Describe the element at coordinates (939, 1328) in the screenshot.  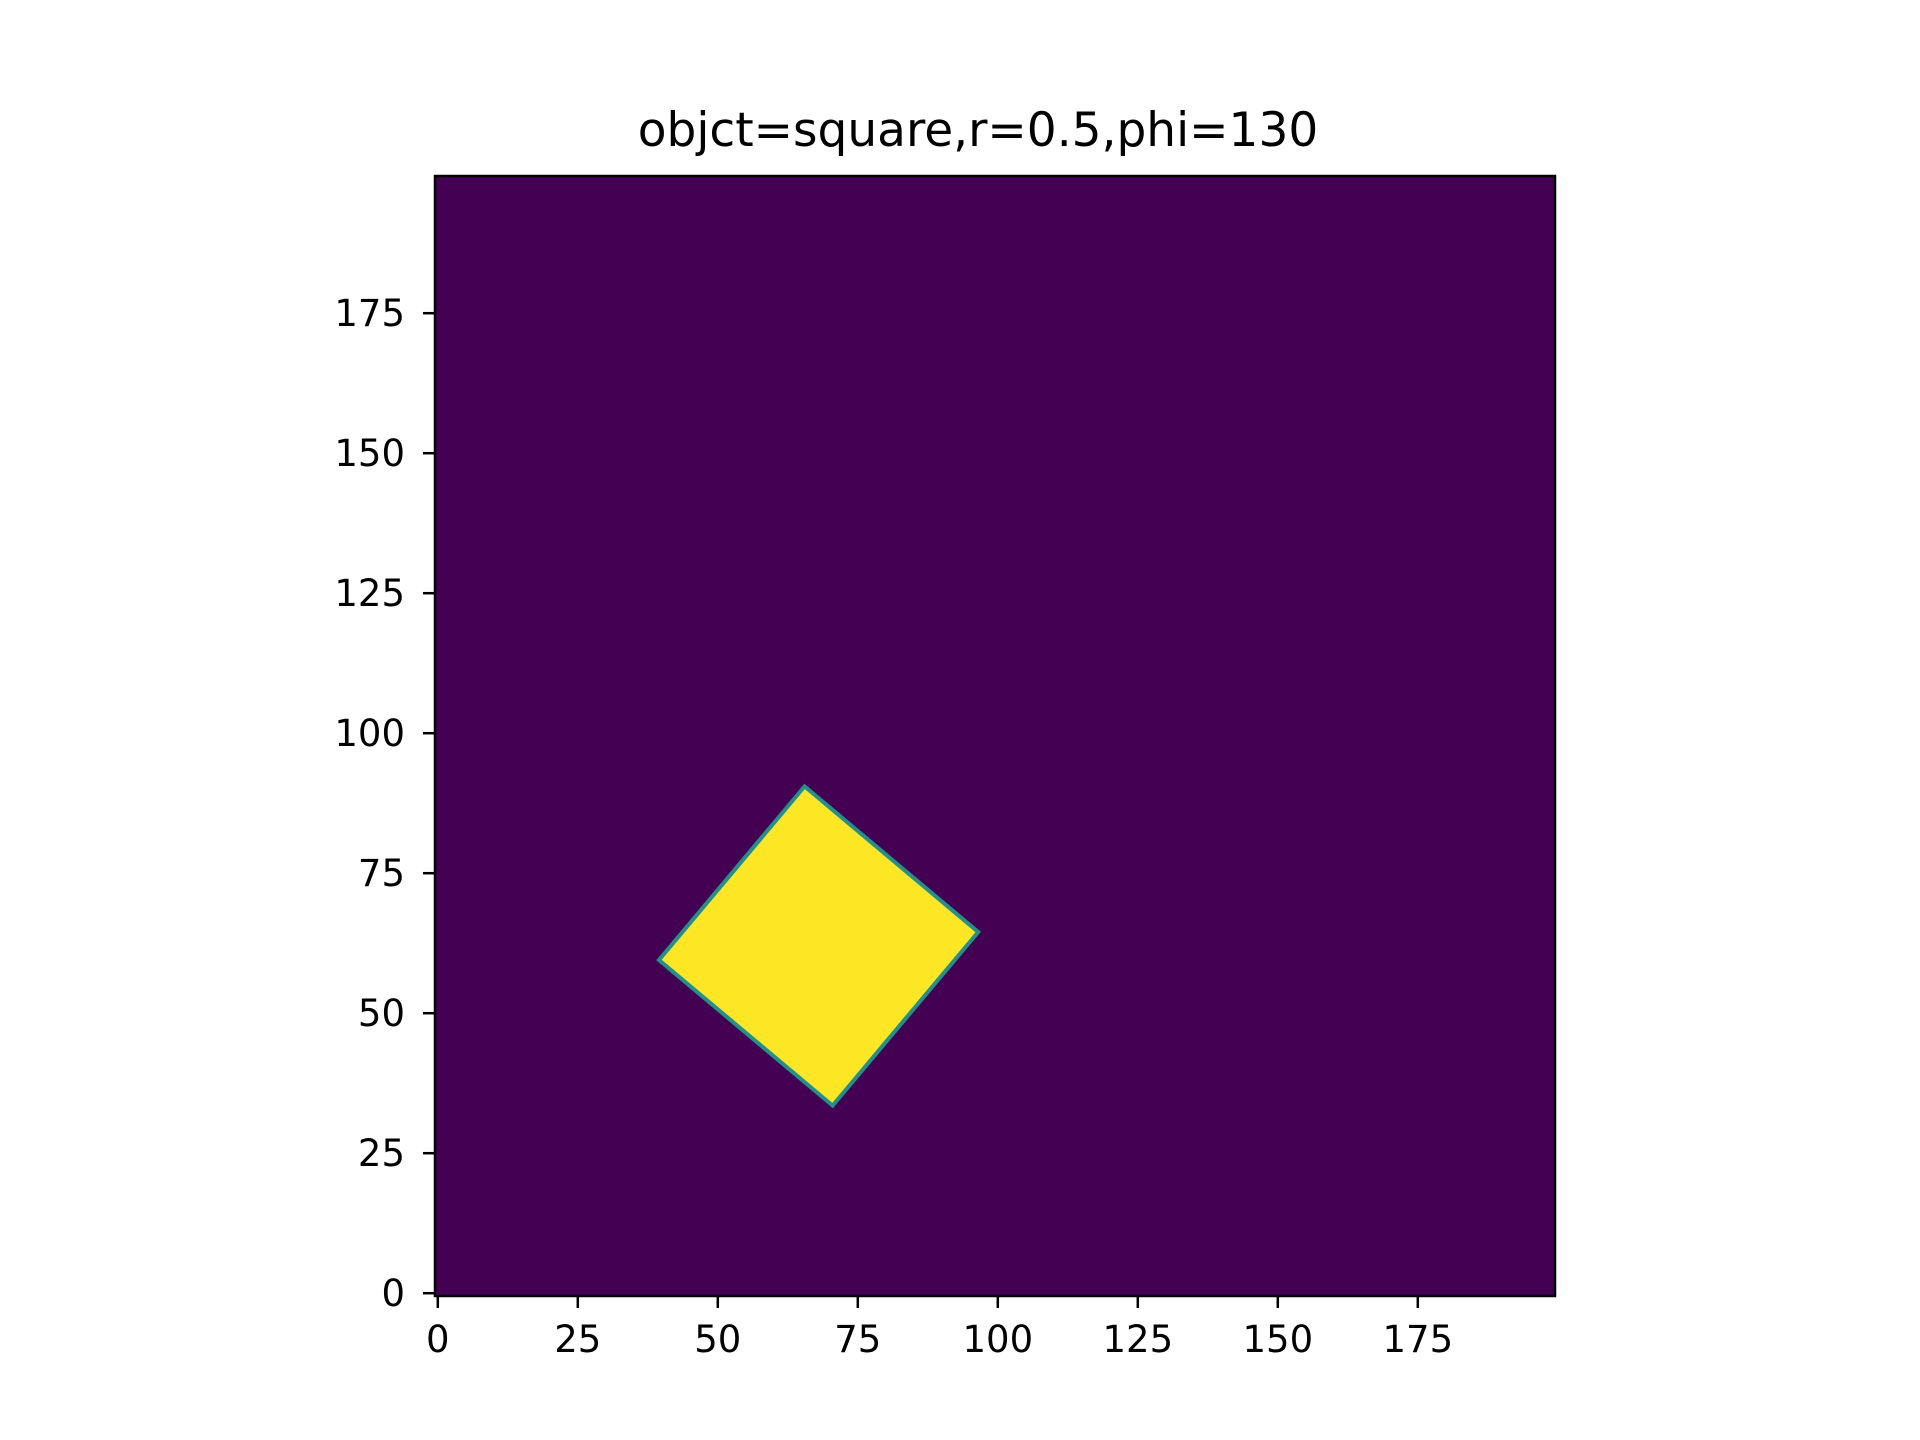
I see `x-axis: 0 25 50 75 100 125 150 175` at that location.